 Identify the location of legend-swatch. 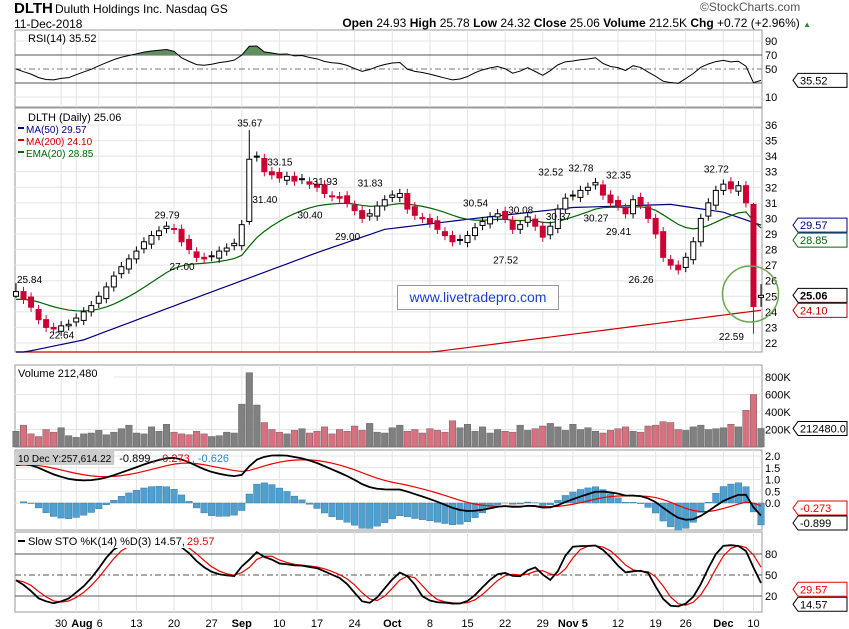
(21, 152).